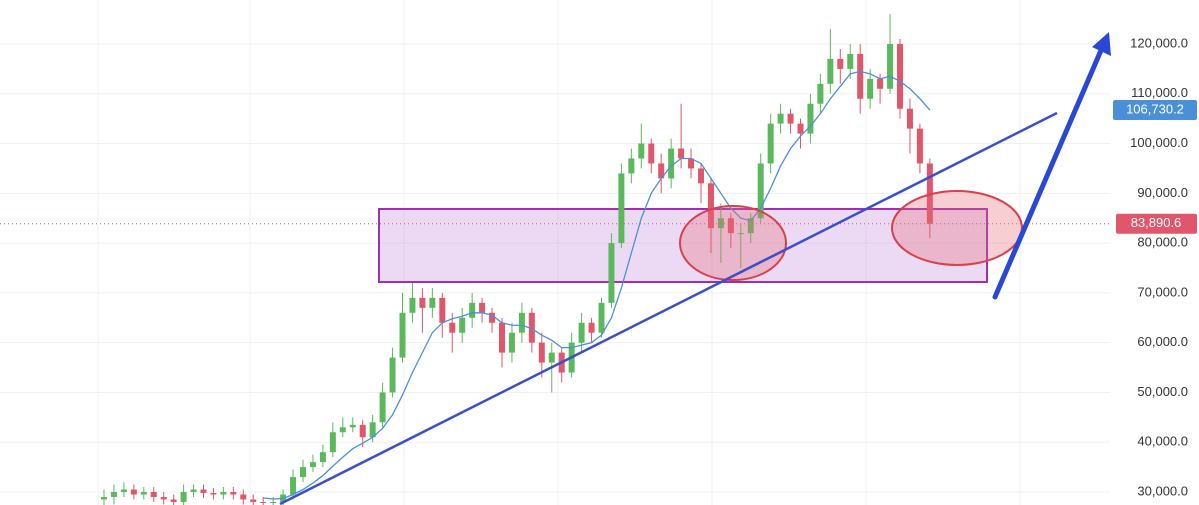 This screenshot has width=1199, height=505. Describe the element at coordinates (1162, 441) in the screenshot. I see `y-tick-label: 40,000.0` at that location.